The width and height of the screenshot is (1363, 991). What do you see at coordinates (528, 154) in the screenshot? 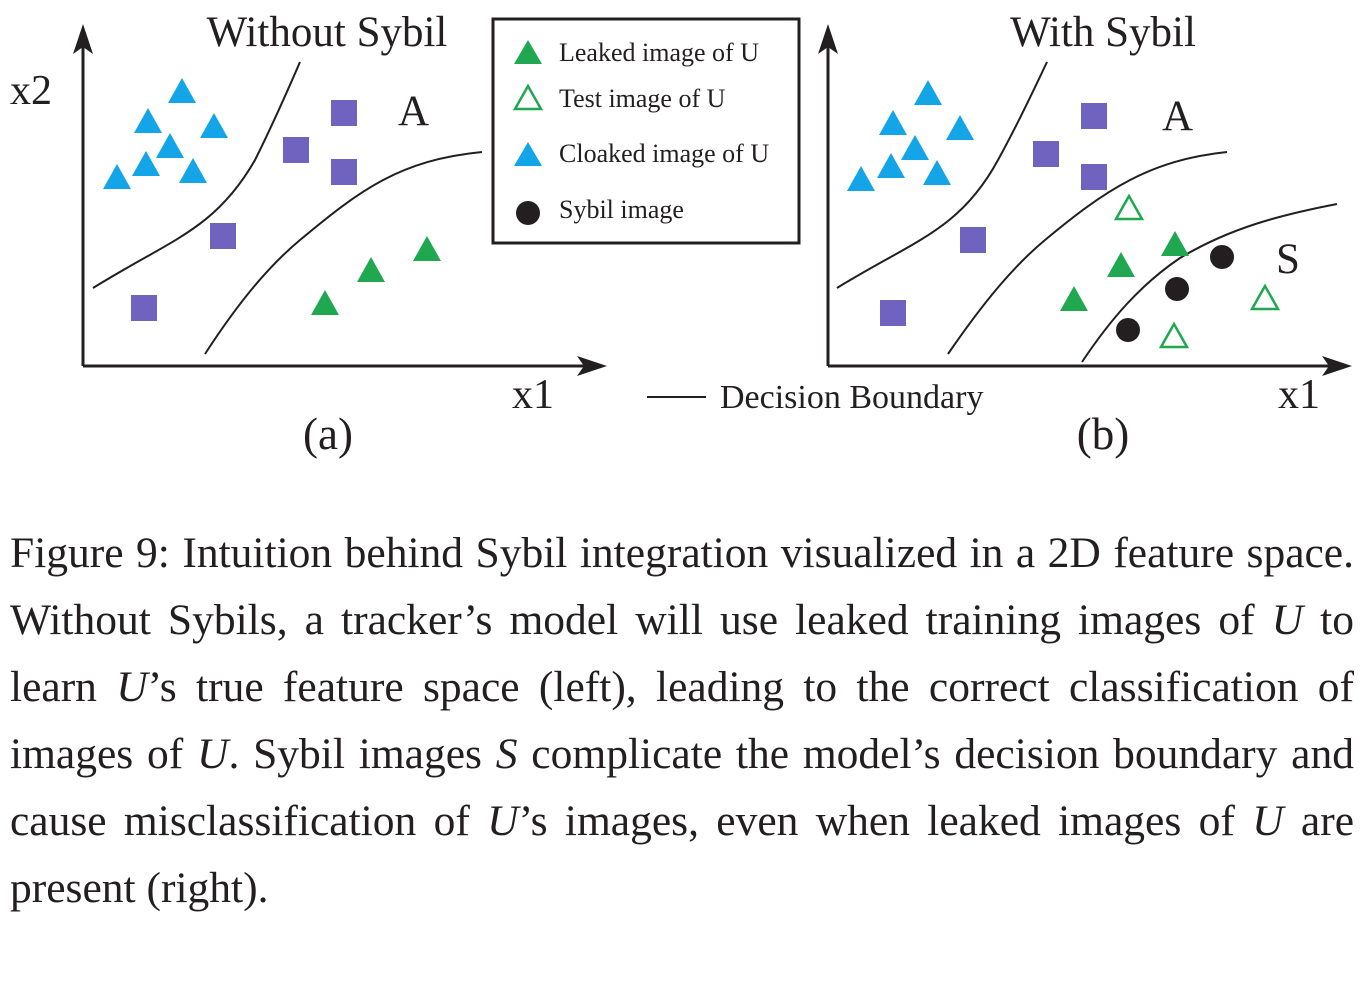
I see `legend-cloaked-icon` at bounding box center [528, 154].